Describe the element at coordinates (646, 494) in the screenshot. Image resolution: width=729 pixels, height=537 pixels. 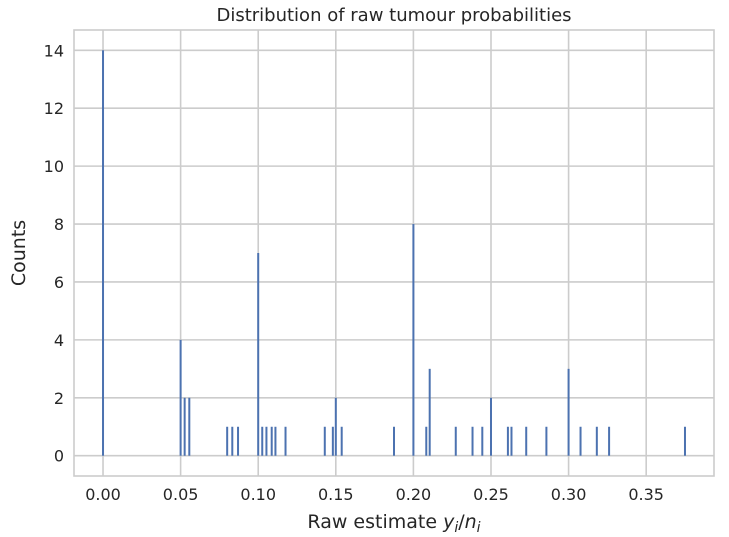
I see `x-tick-label: 0.35` at that location.